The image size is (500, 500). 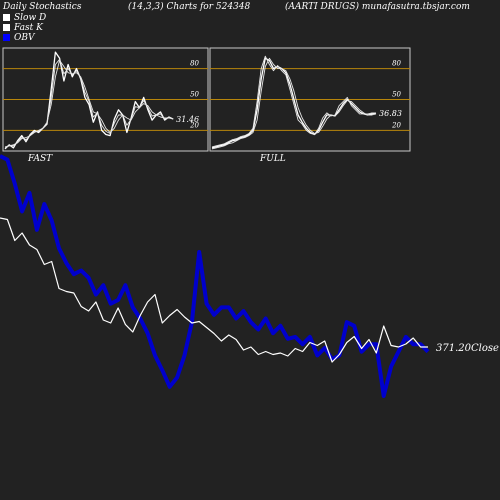 What do you see at coordinates (6, 27) in the screenshot?
I see `legend-swatch-fast-k` at bounding box center [6, 27].